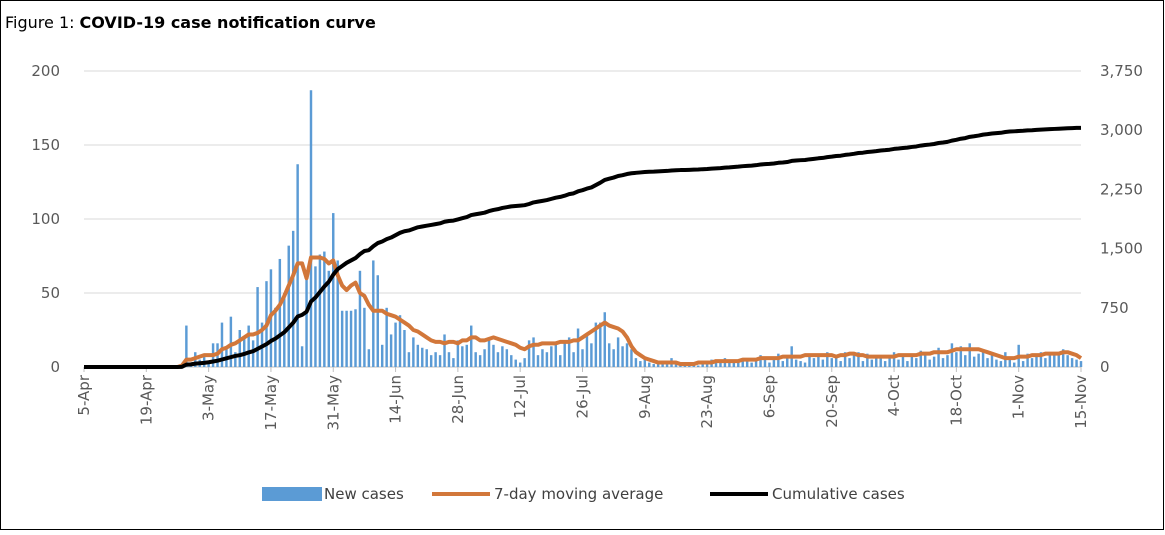 Image resolution: width=1165 pixels, height=535 pixels. Describe the element at coordinates (1121, 130) in the screenshot. I see `y2-tick-label: 3,000` at that location.